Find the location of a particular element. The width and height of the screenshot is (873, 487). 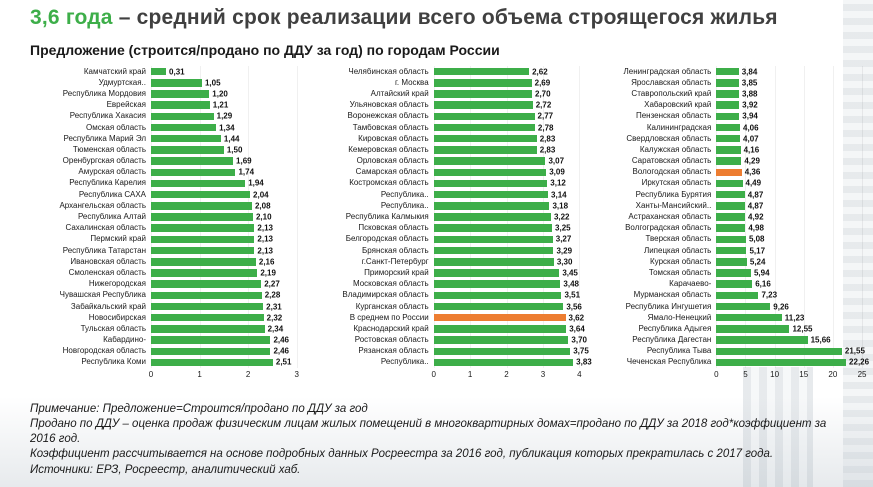

bar-row: Курганская область 3,56 is located at coordinates (446, 306).